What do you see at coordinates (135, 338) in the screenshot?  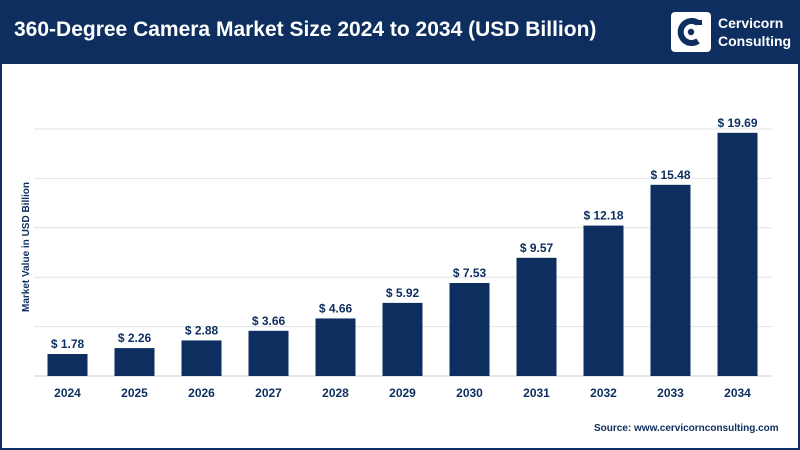 I see `data-label-2025: $ 2.26` at bounding box center [135, 338].